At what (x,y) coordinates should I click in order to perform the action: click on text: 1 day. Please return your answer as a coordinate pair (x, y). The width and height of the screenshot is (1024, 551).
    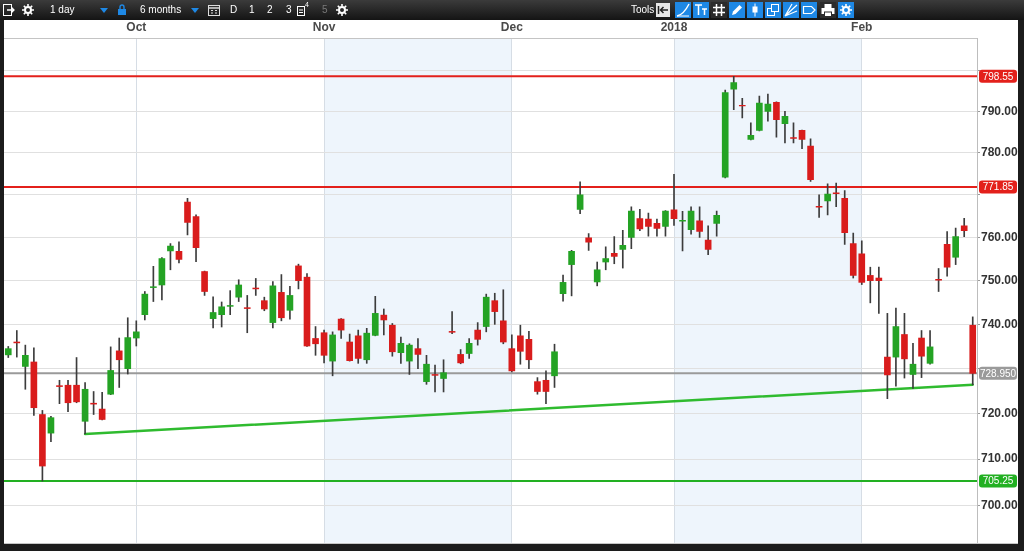
    Looking at the image, I should click on (62, 10).